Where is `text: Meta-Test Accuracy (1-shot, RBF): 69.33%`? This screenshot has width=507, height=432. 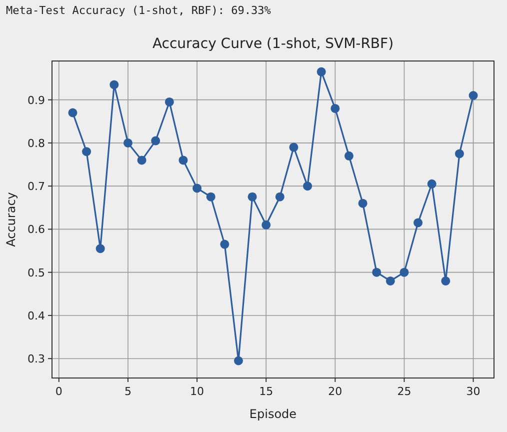
text: Meta-Test Accuracy (1-shot, RBF): 69.33% is located at coordinates (139, 10).